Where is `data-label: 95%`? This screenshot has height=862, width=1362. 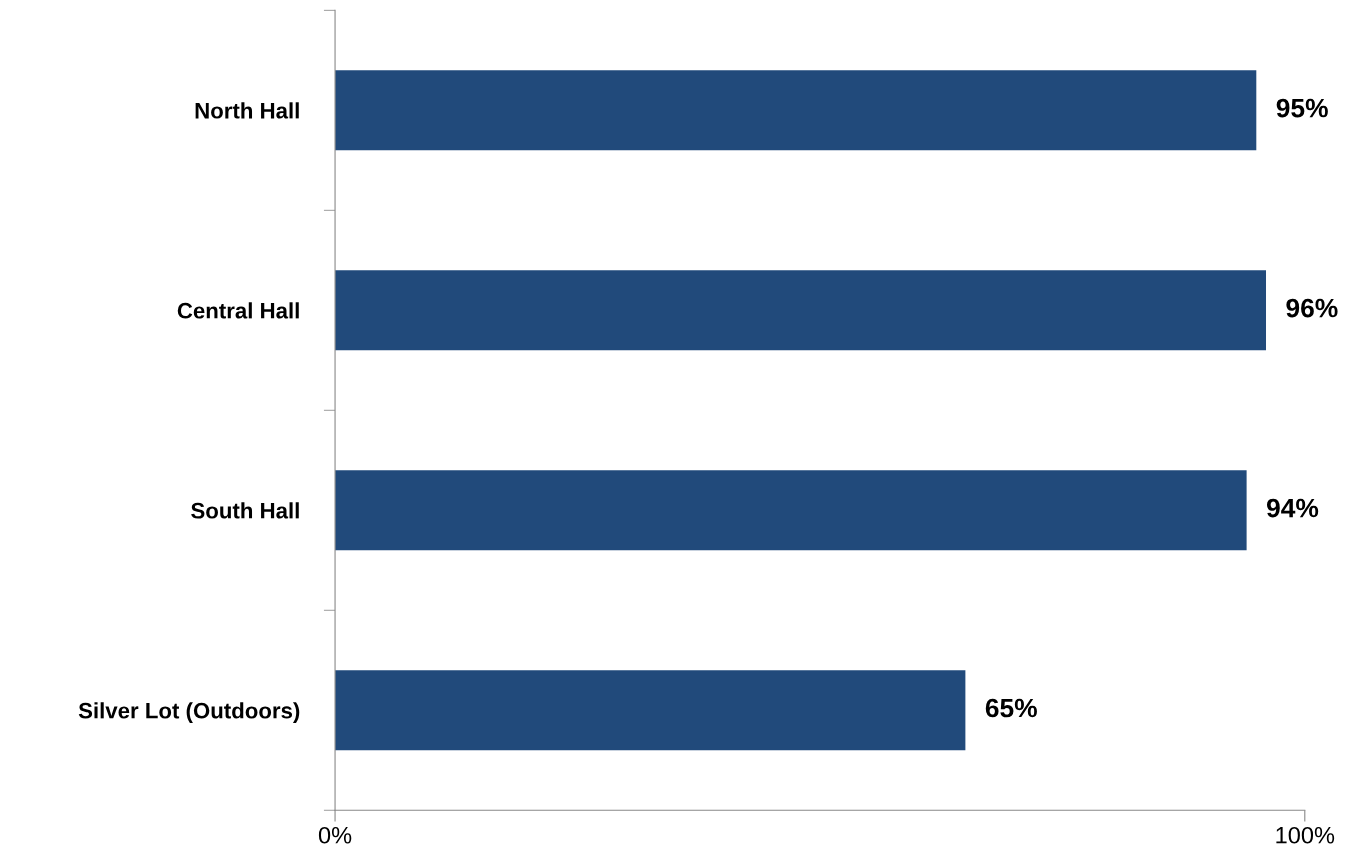
data-label: 95% is located at coordinates (1302, 108).